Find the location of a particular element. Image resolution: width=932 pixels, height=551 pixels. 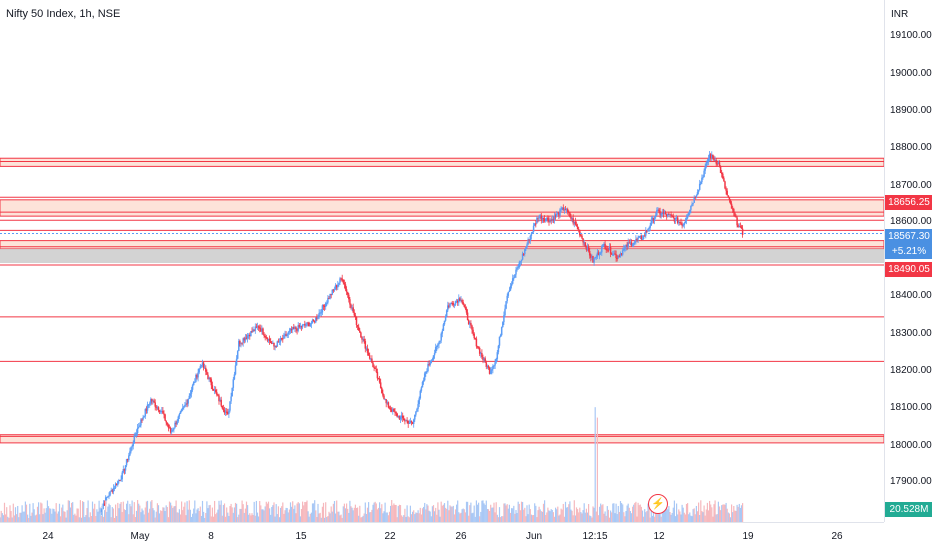

time-tick: Jun is located at coordinates (534, 536).